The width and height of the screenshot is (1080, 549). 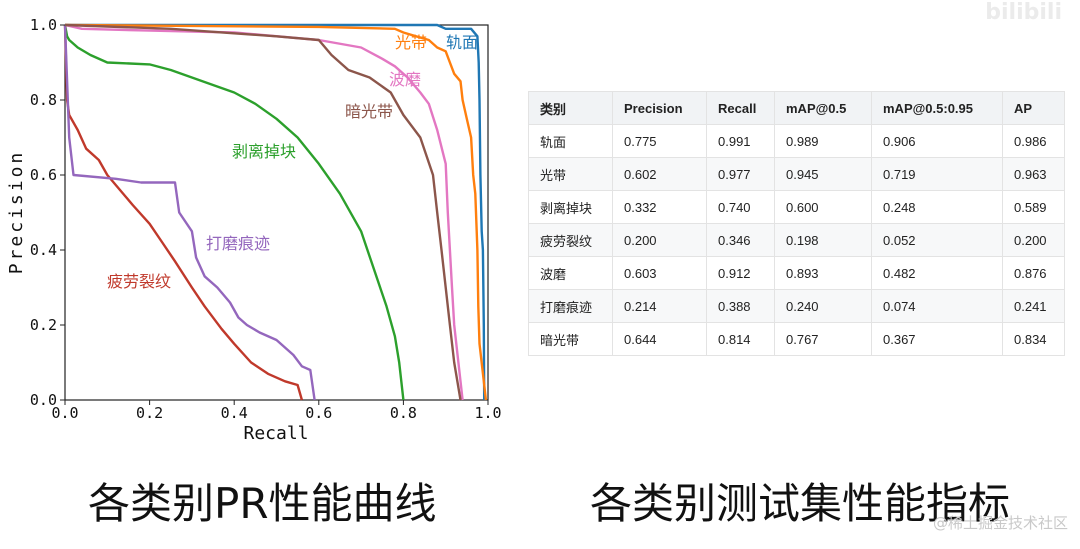 I want to click on table-cell: 0.482, so click(x=937, y=273).